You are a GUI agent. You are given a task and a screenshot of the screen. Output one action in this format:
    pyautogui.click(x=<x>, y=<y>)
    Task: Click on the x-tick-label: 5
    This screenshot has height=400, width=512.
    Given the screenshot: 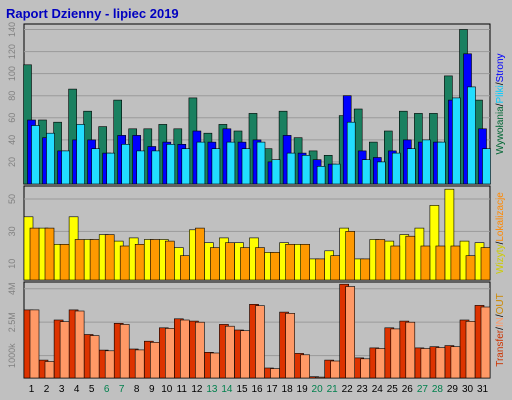 What is the action you would take?
    pyautogui.click(x=92, y=389)
    